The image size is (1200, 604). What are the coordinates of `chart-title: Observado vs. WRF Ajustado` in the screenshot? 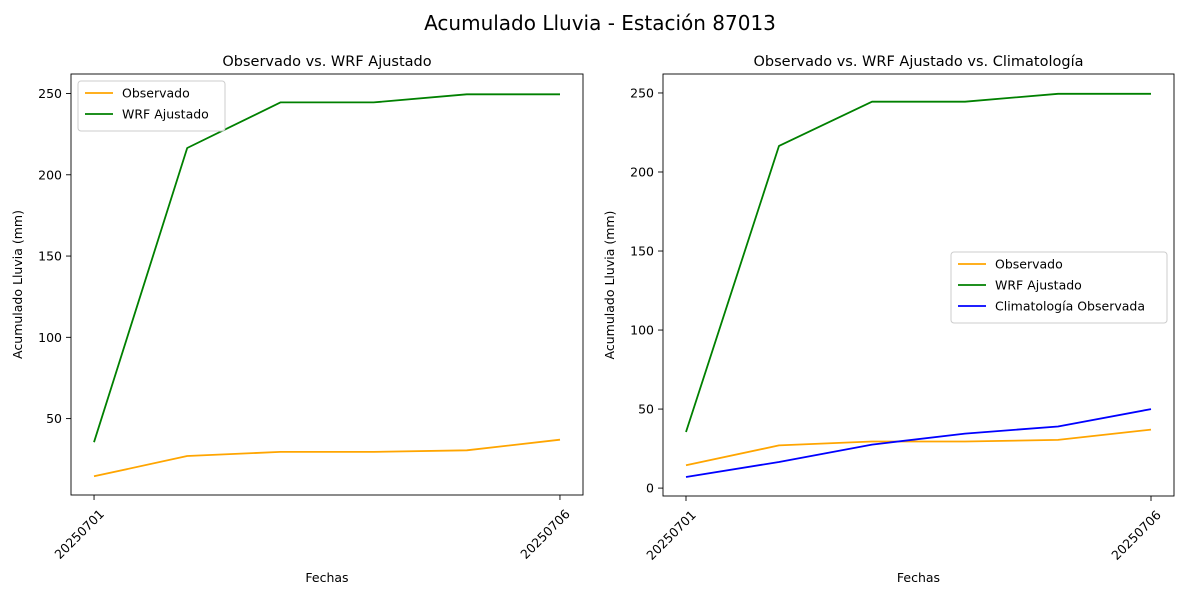 It's located at (326, 62).